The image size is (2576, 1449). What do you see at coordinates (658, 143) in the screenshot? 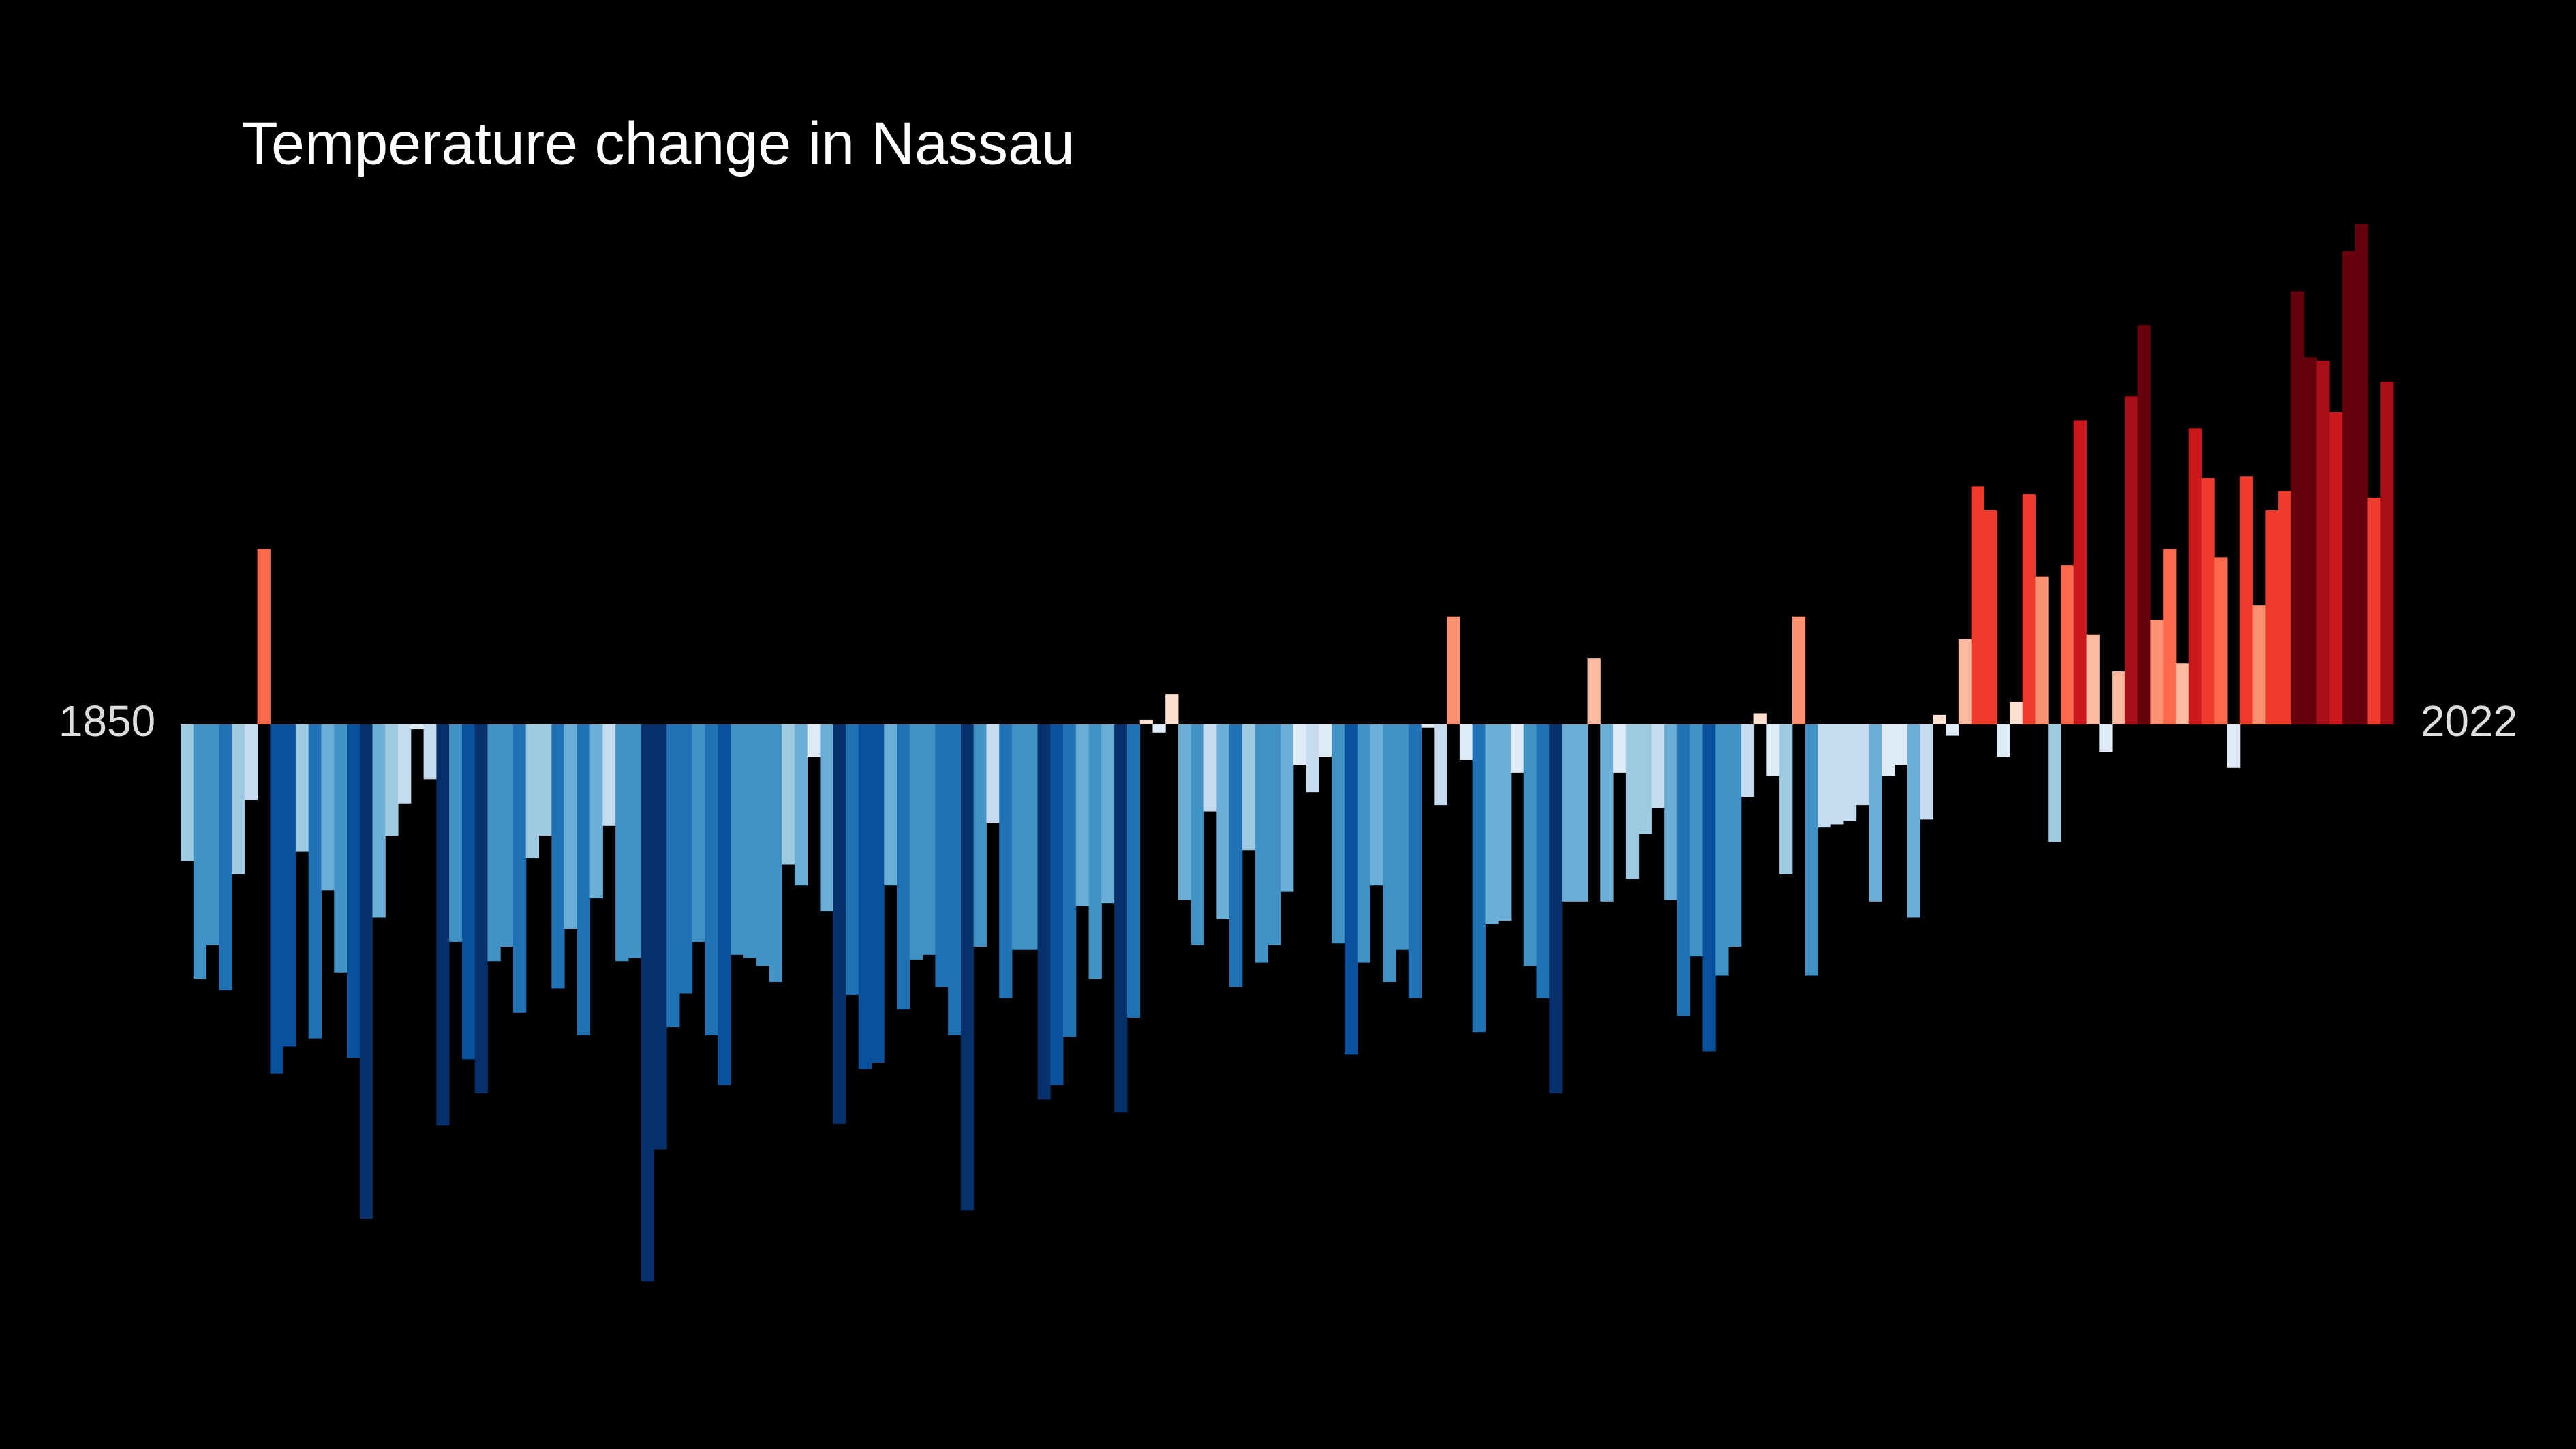
I see `chart-title: Temperature change in Nassau` at bounding box center [658, 143].